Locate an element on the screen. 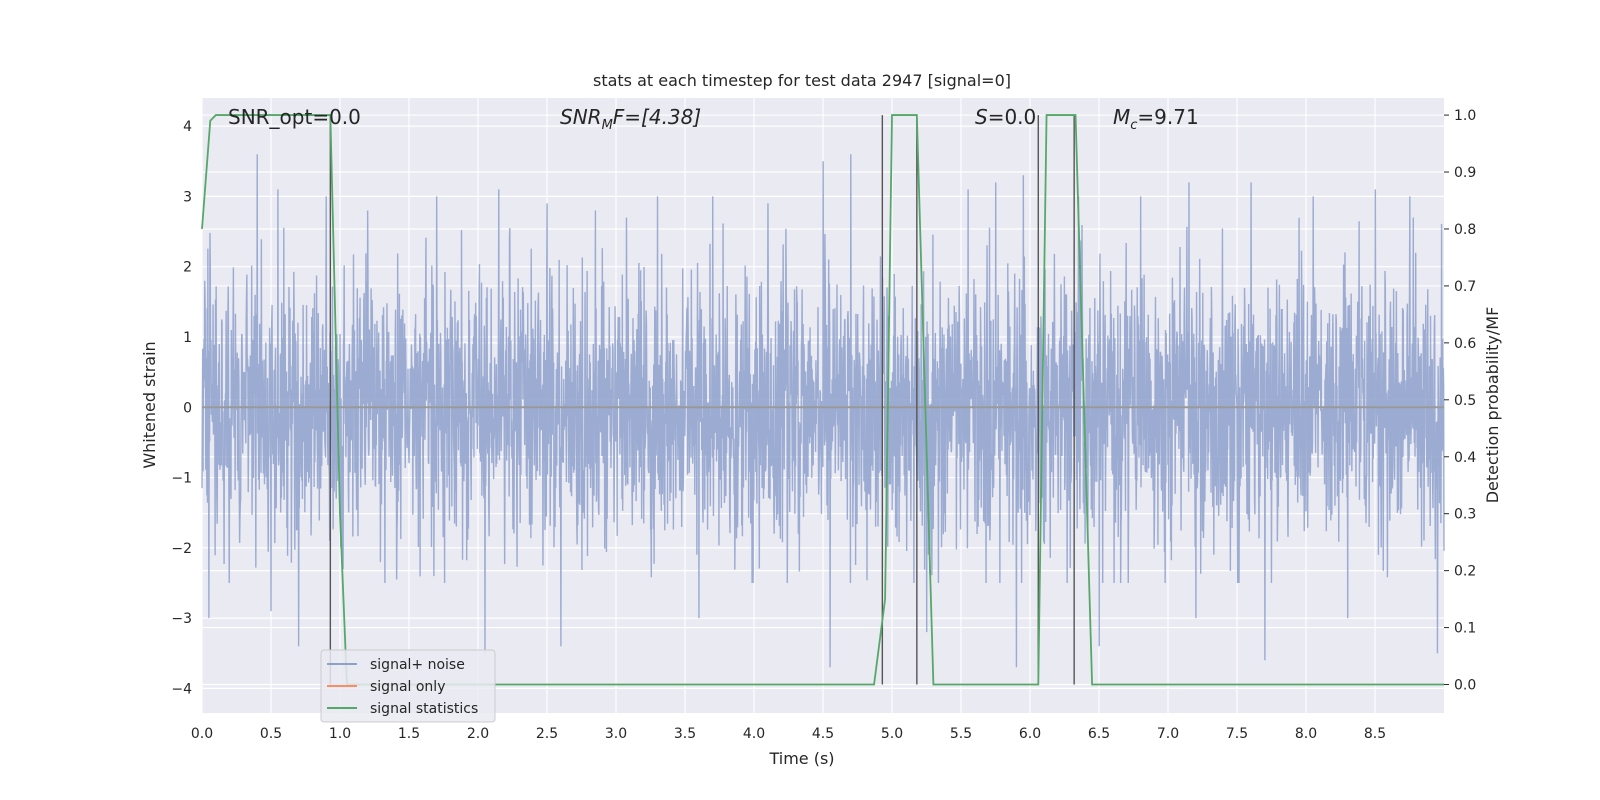  legend-box is located at coordinates (408, 686).